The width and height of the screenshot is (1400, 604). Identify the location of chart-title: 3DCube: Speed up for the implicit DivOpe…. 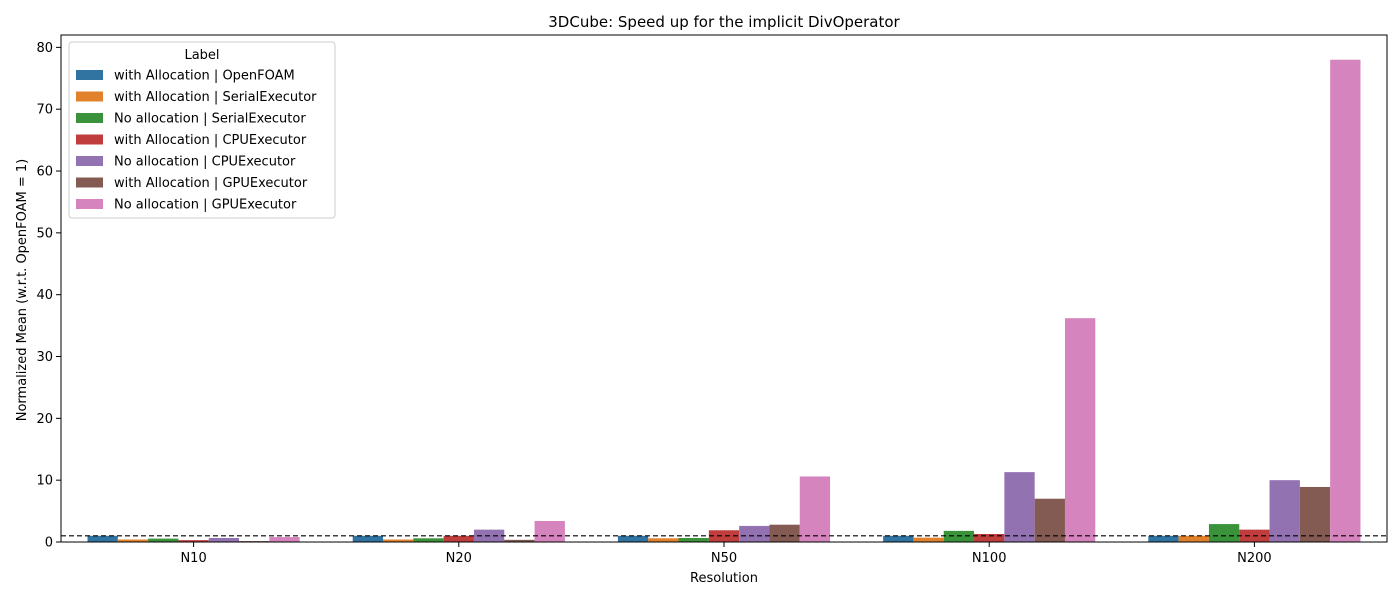
(724, 22).